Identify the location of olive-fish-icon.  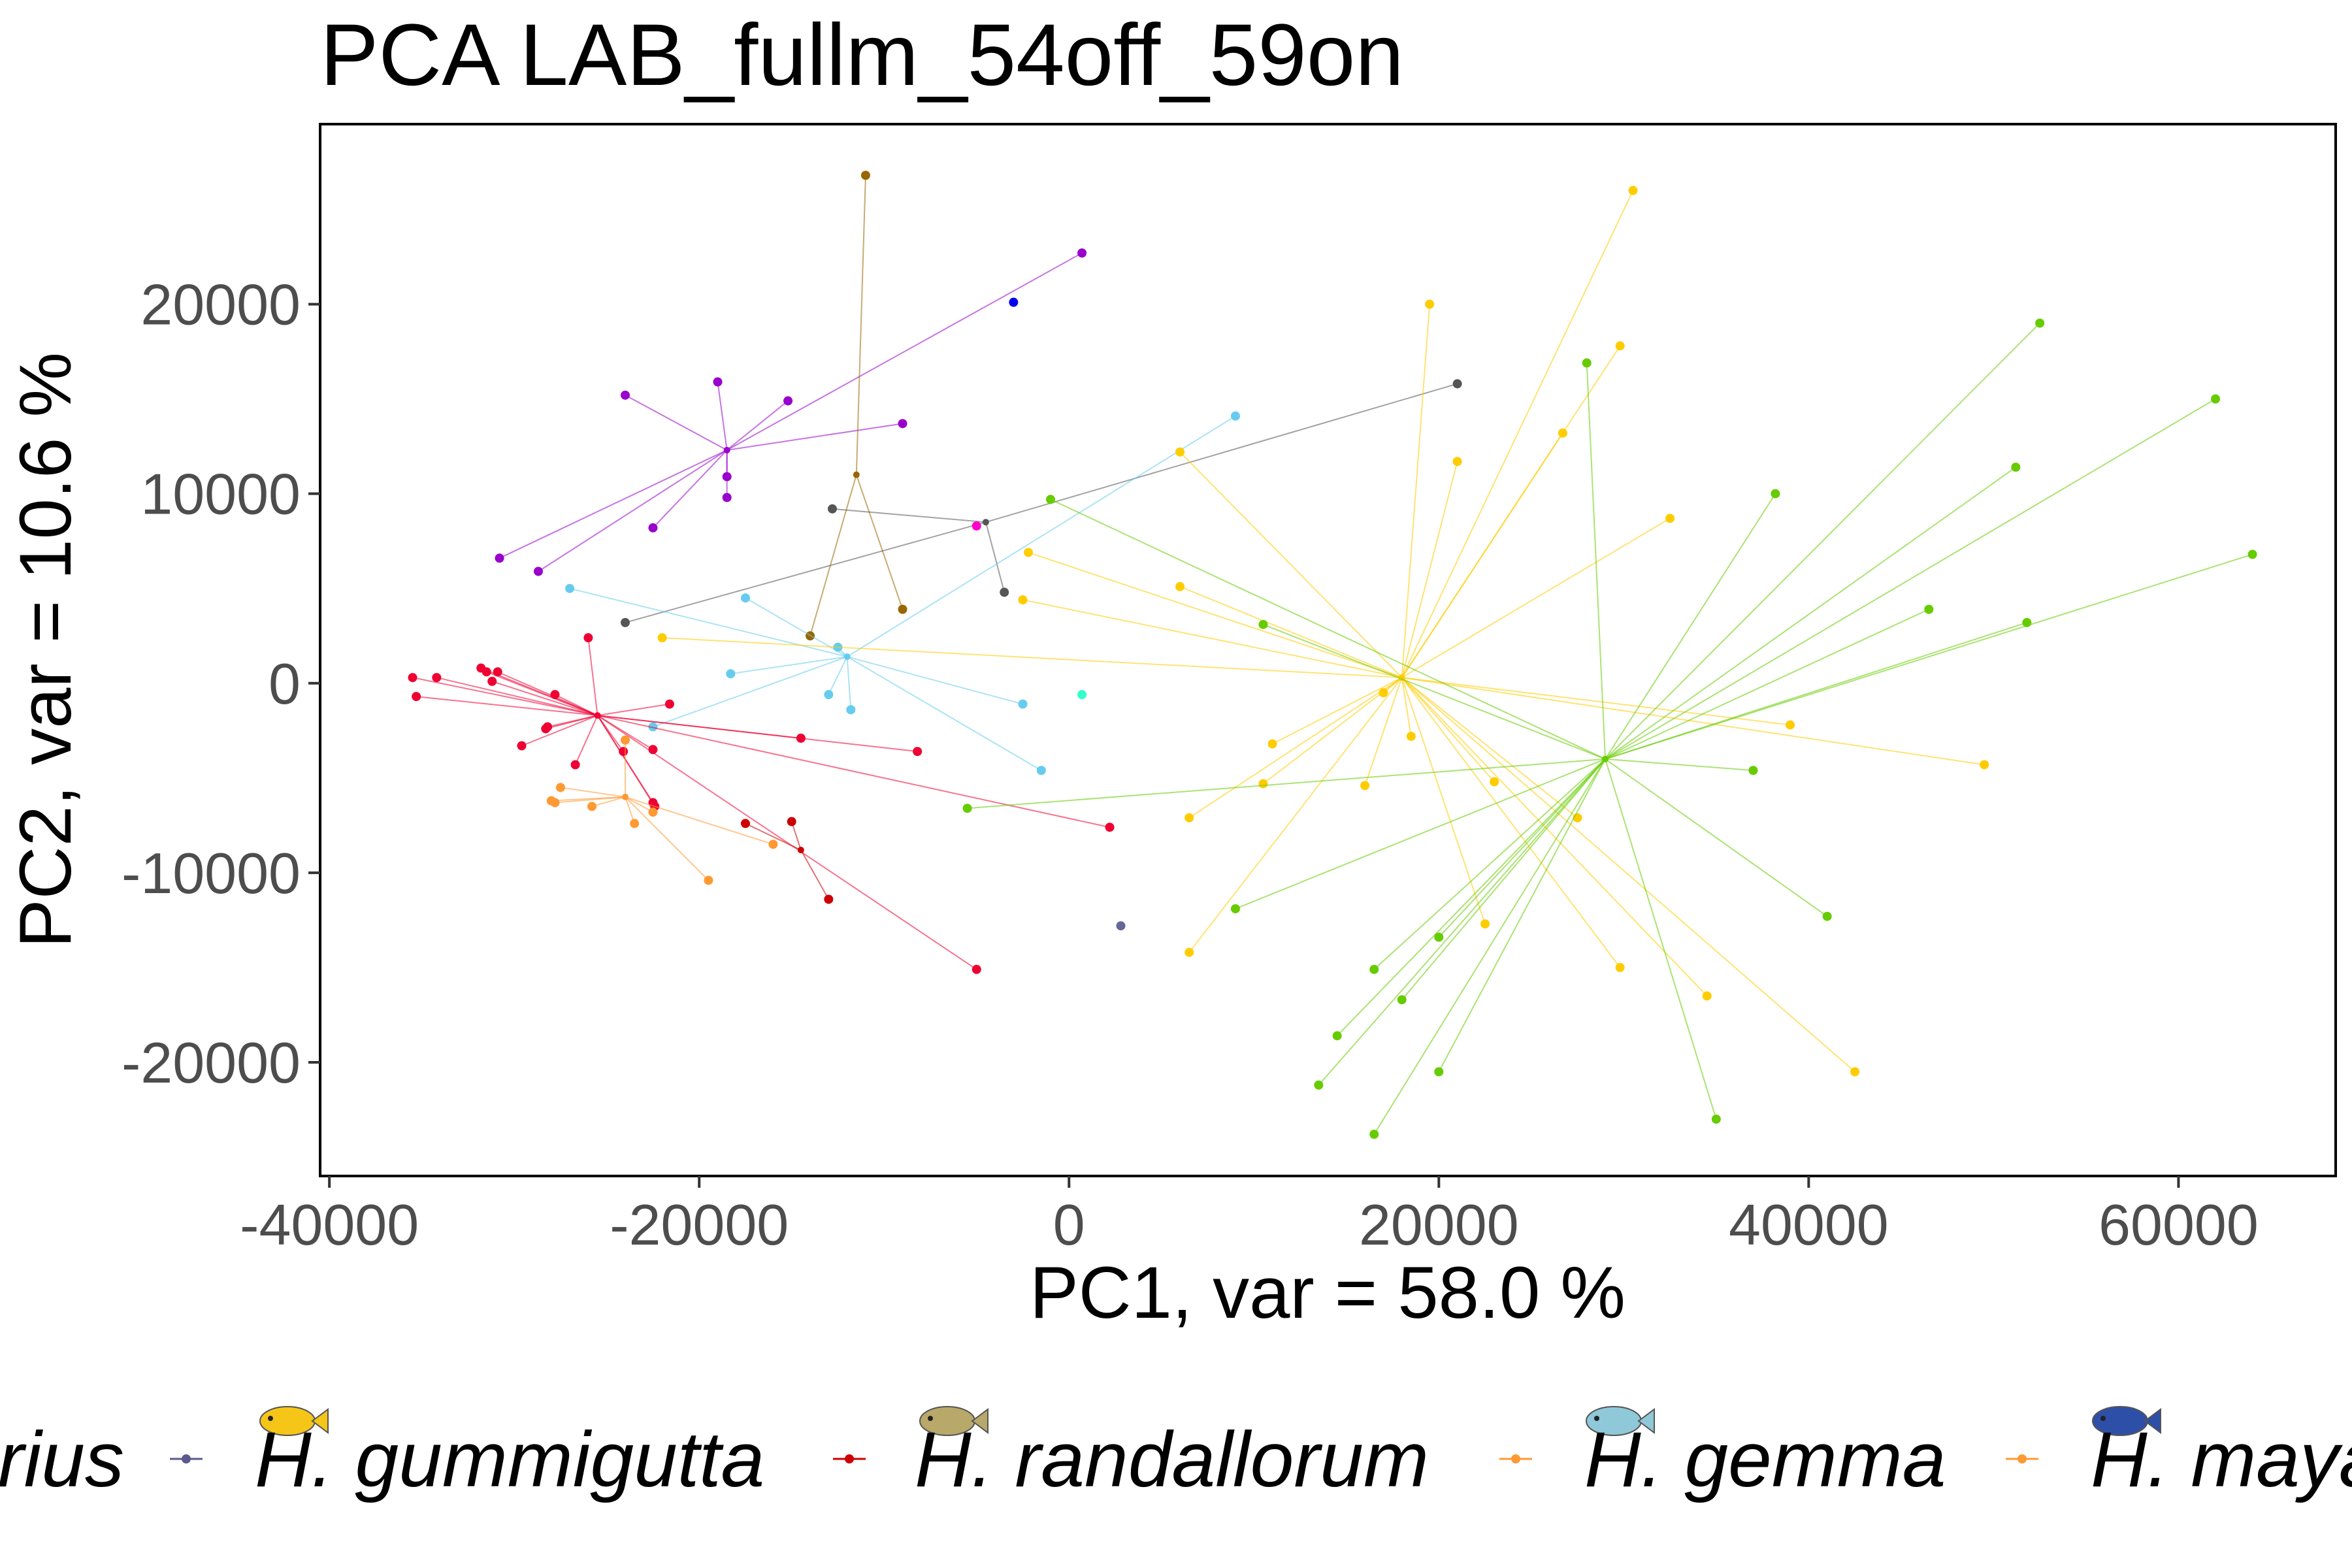
(953, 1421).